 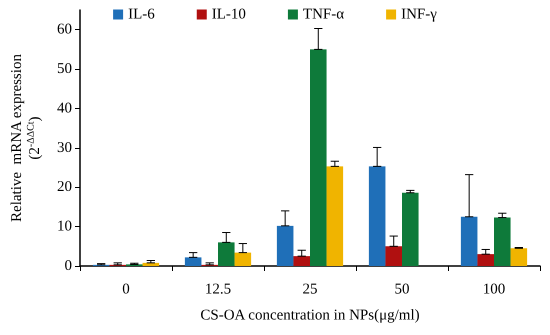 I want to click on x-tick-label: 0, so click(x=126, y=290).